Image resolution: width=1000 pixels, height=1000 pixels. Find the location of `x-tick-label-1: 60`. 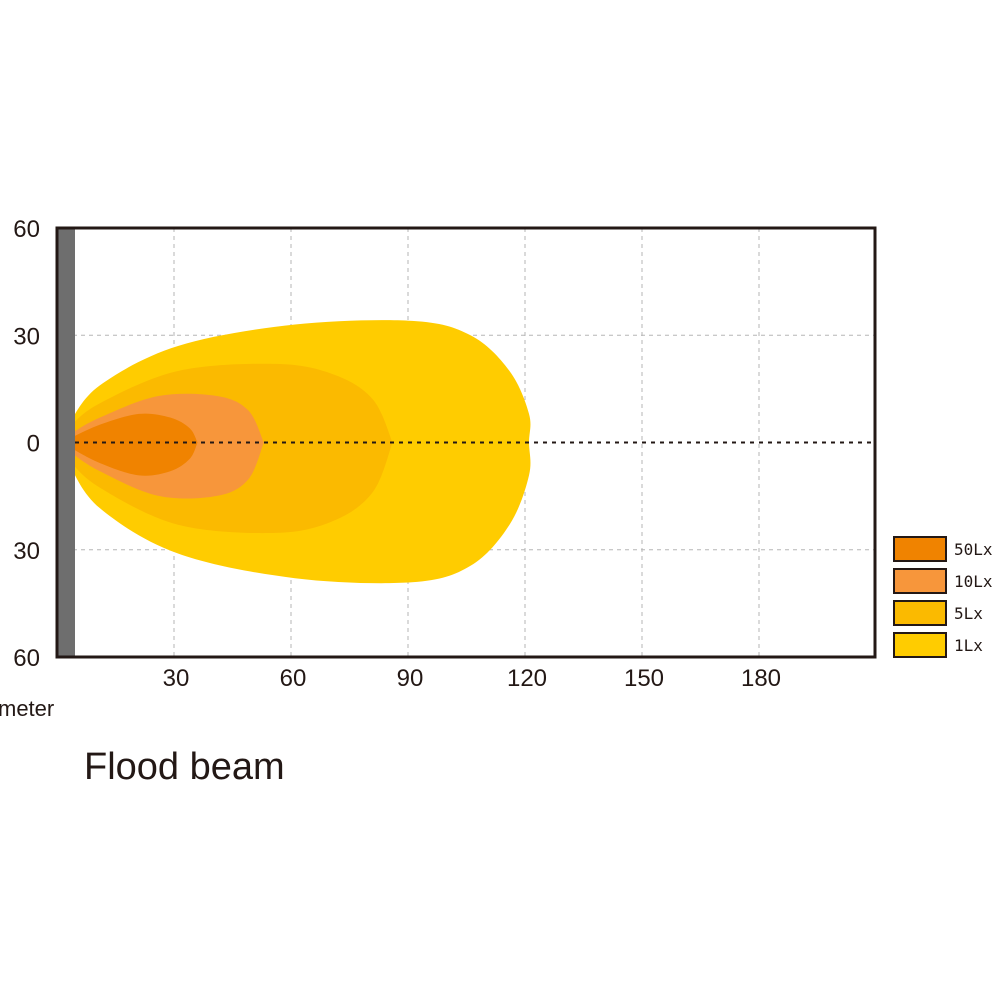

x-tick-label-1: 60 is located at coordinates (293, 678).